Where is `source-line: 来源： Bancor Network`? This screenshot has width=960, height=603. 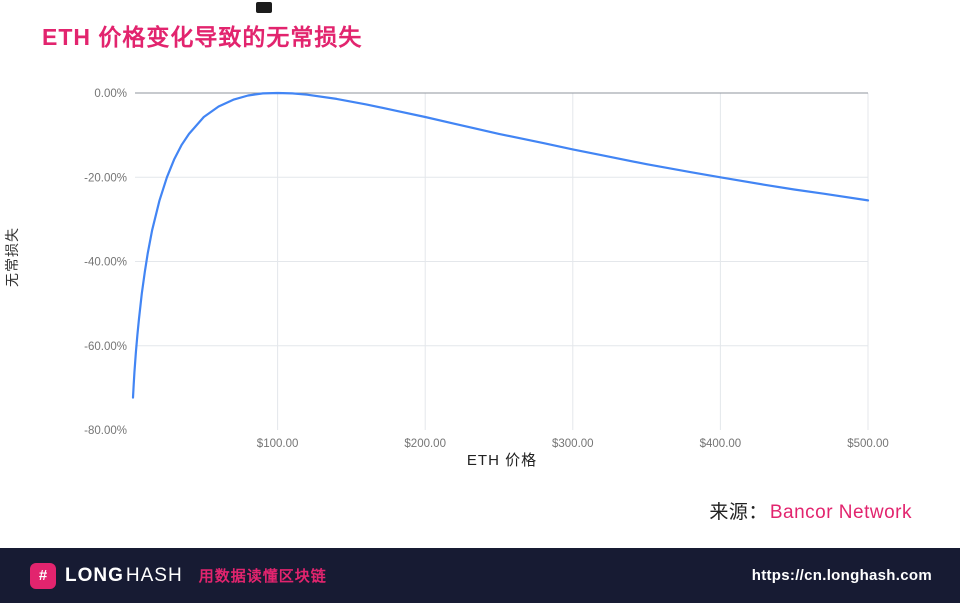
source-line: 来源： Bancor Network is located at coordinates (810, 510).